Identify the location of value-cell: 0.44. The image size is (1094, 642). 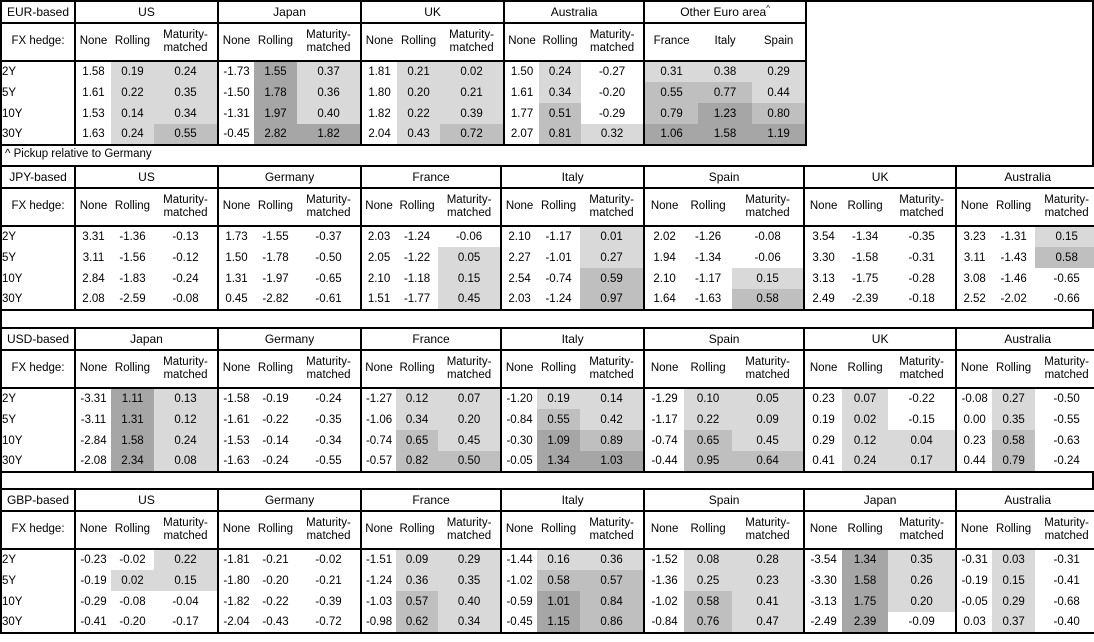
(974, 461).